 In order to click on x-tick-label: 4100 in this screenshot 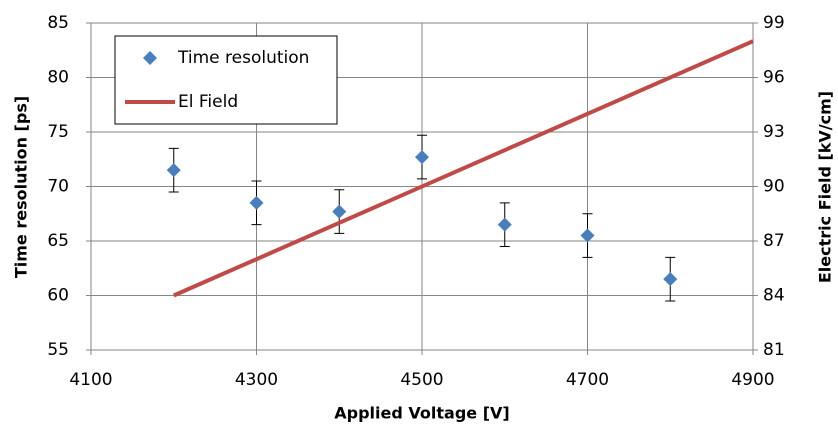, I will do `click(90, 380)`.